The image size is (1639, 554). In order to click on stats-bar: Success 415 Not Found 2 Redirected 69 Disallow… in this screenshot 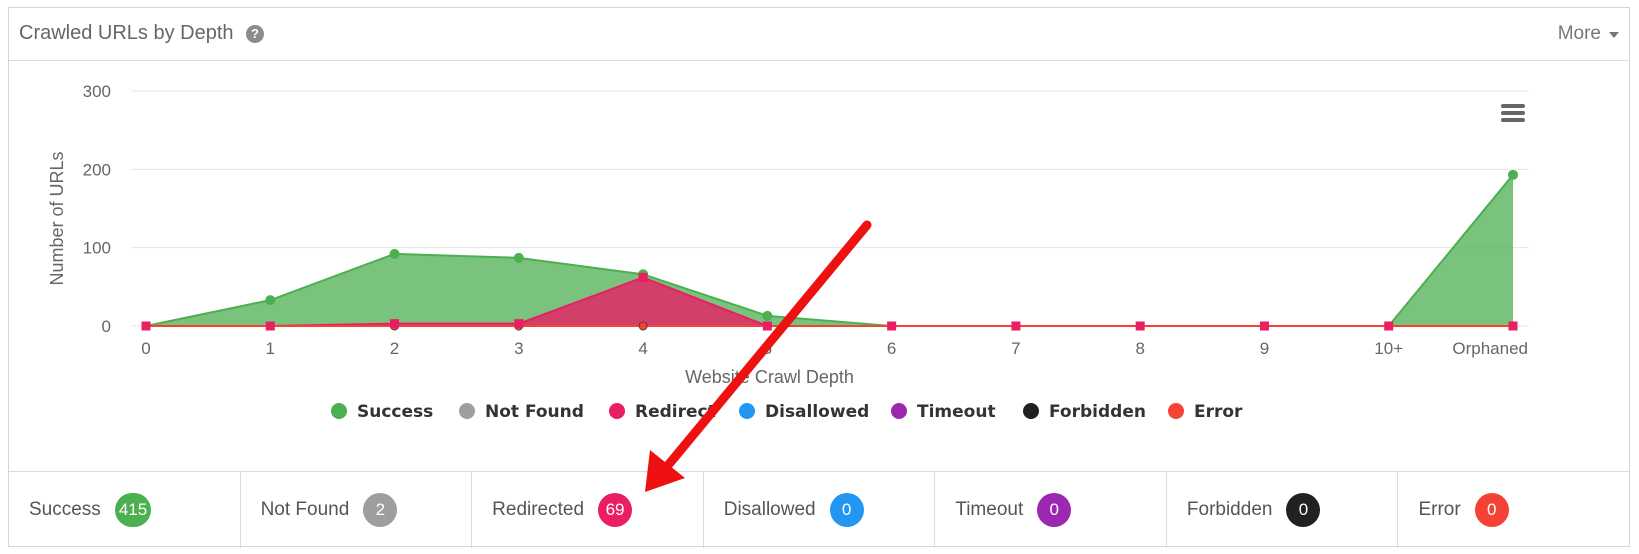, I will do `click(819, 509)`.